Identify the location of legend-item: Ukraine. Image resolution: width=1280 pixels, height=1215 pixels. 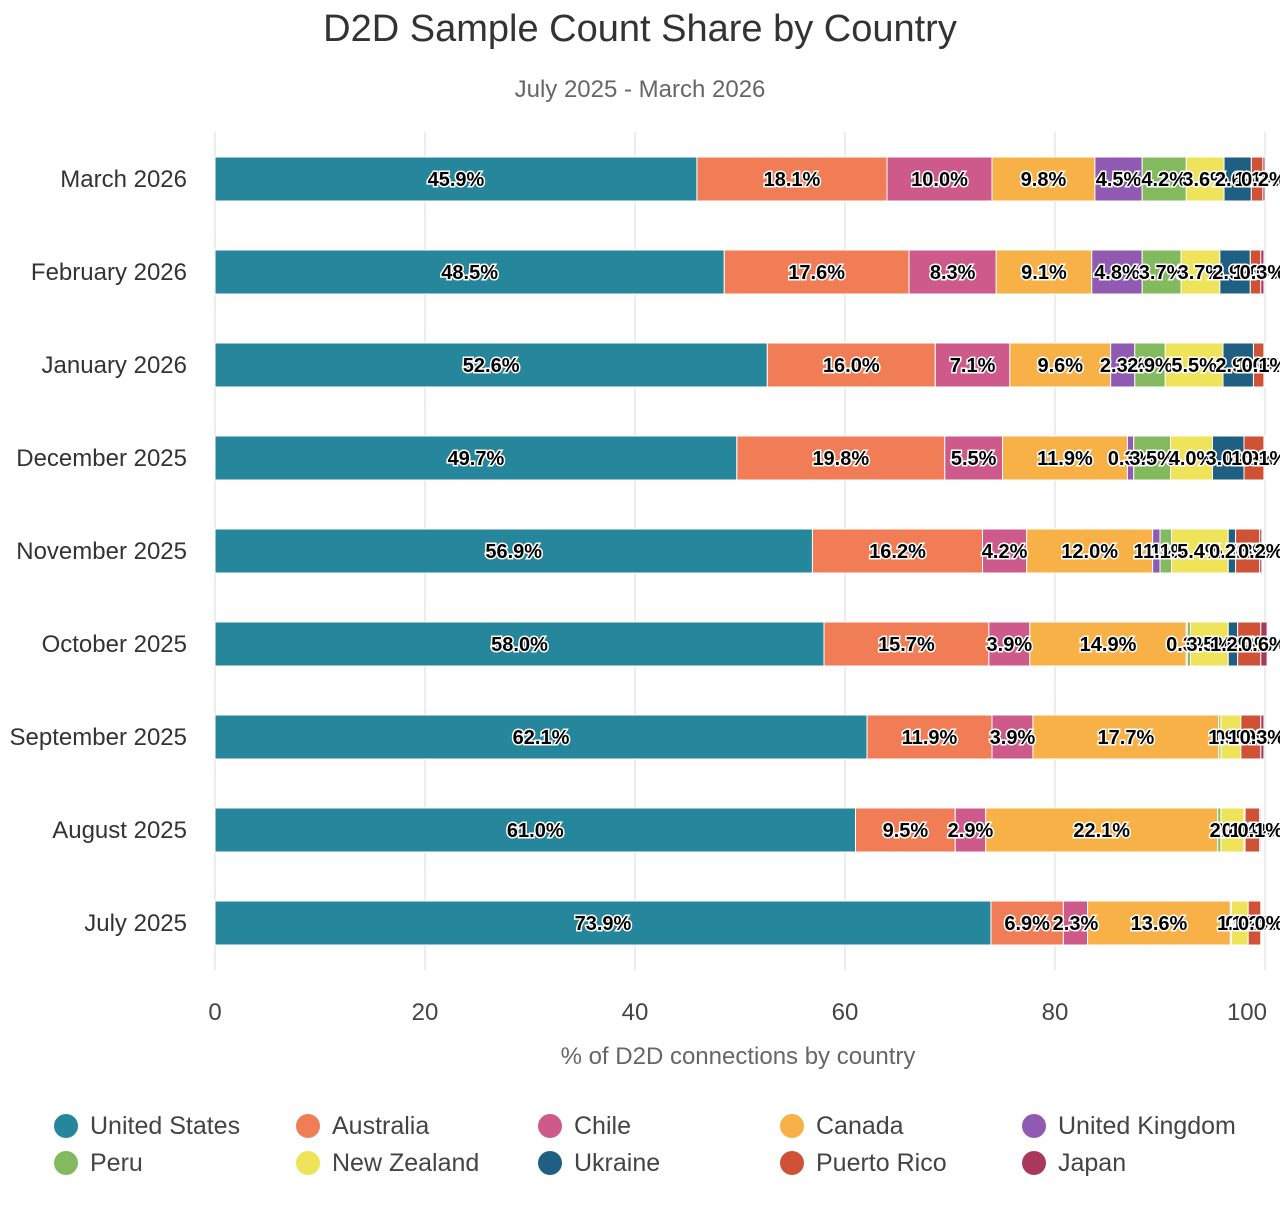
(599, 1163).